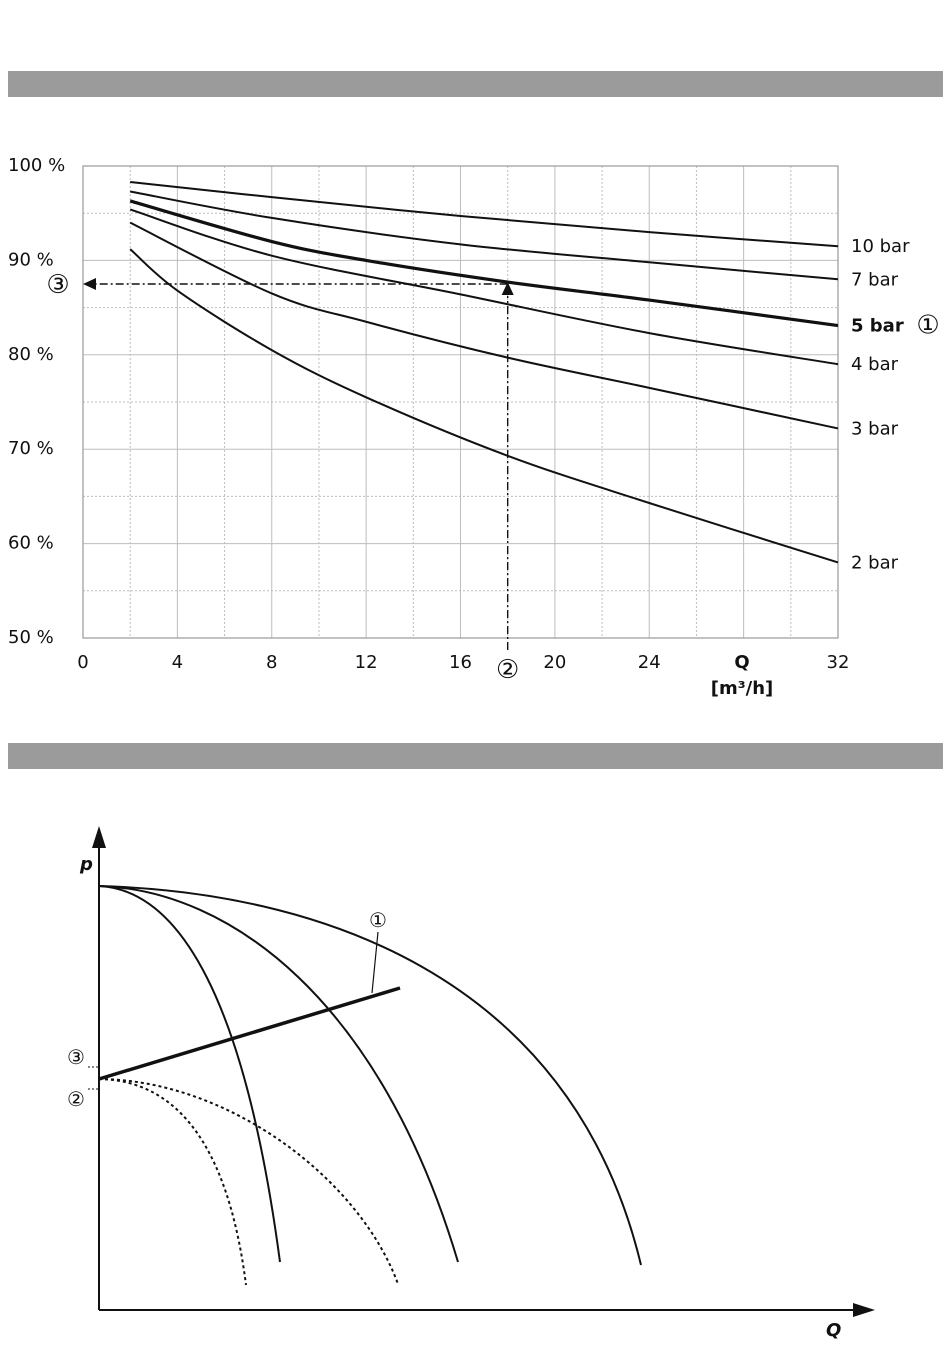  I want to click on series-line-7-bar, so click(484, 235).